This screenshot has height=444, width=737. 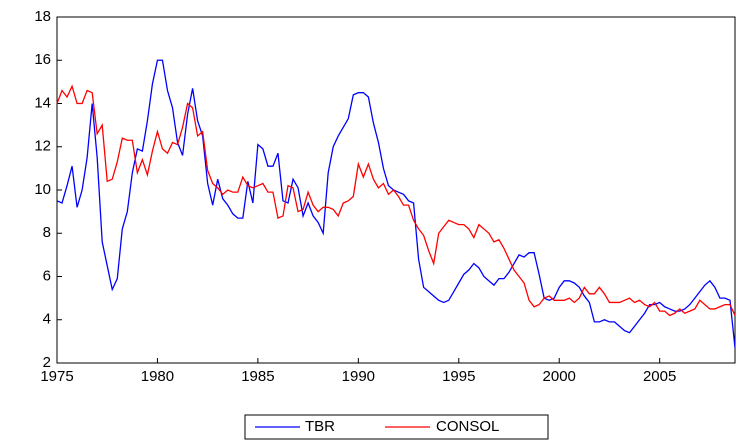 I want to click on x-tick-label: 1990, so click(x=358, y=376).